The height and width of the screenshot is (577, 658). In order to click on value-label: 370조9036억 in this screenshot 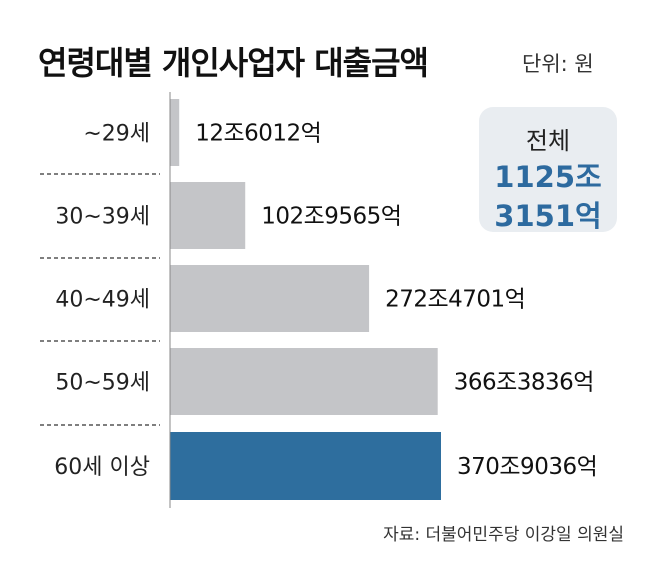, I will do `click(527, 467)`.